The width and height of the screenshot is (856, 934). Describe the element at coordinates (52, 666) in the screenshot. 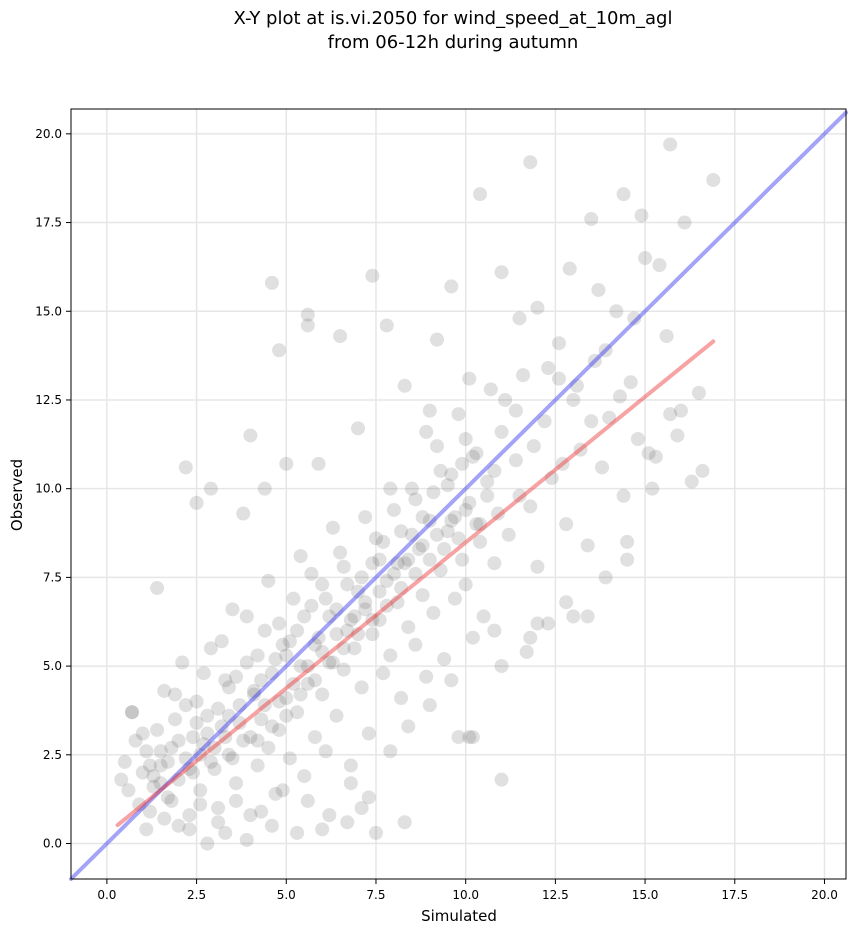

I see `y-tick-label: 5.0` at that location.